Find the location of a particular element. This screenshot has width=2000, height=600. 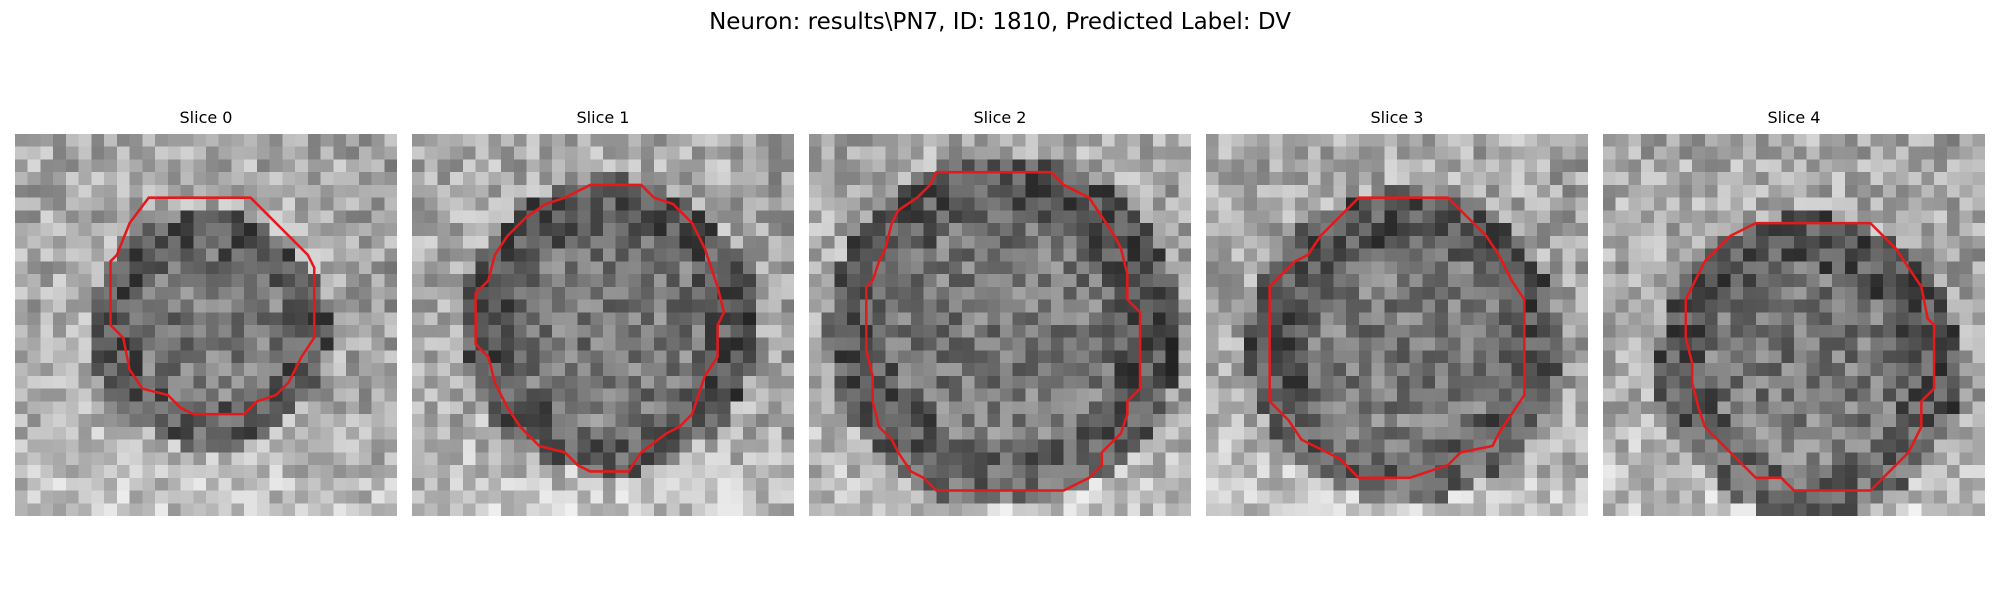

slice-panel-1: Slice 1 is located at coordinates (603, 312).